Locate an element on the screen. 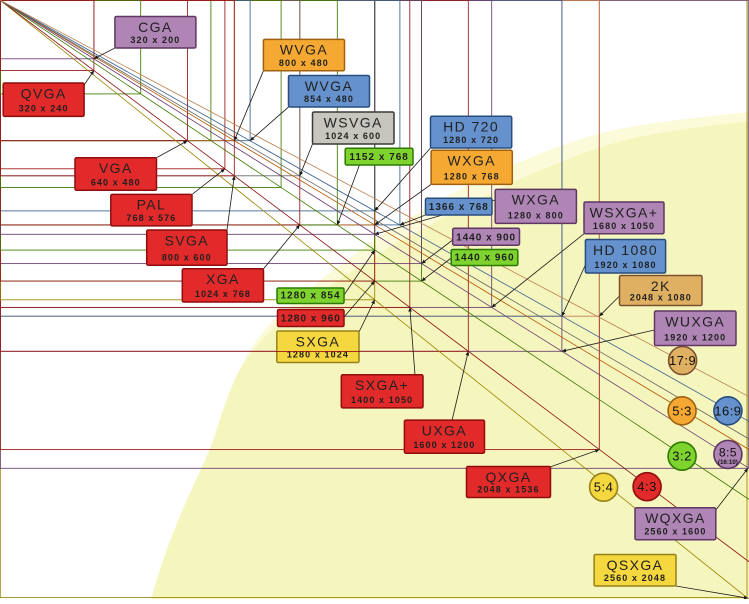  svg-text: WQXGA is located at coordinates (675, 518).